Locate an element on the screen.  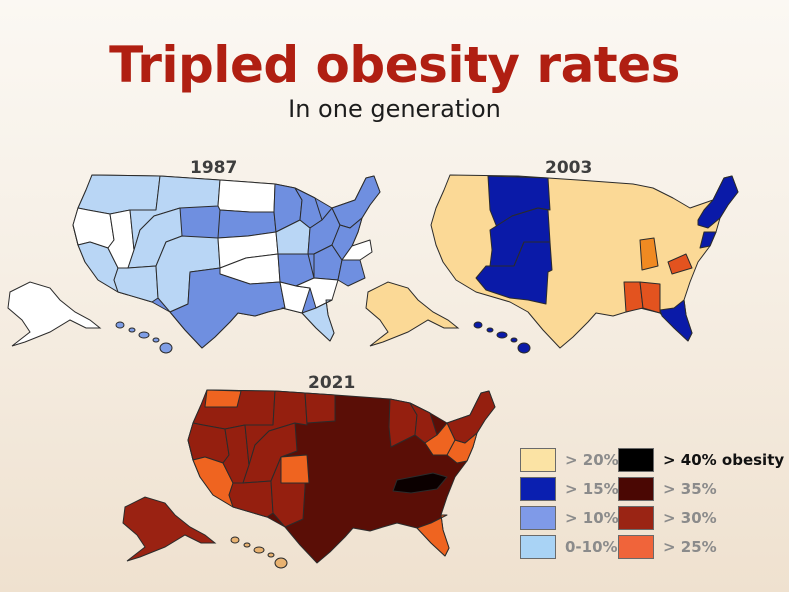
legend-label: 0-10% is located at coordinates (591, 547).